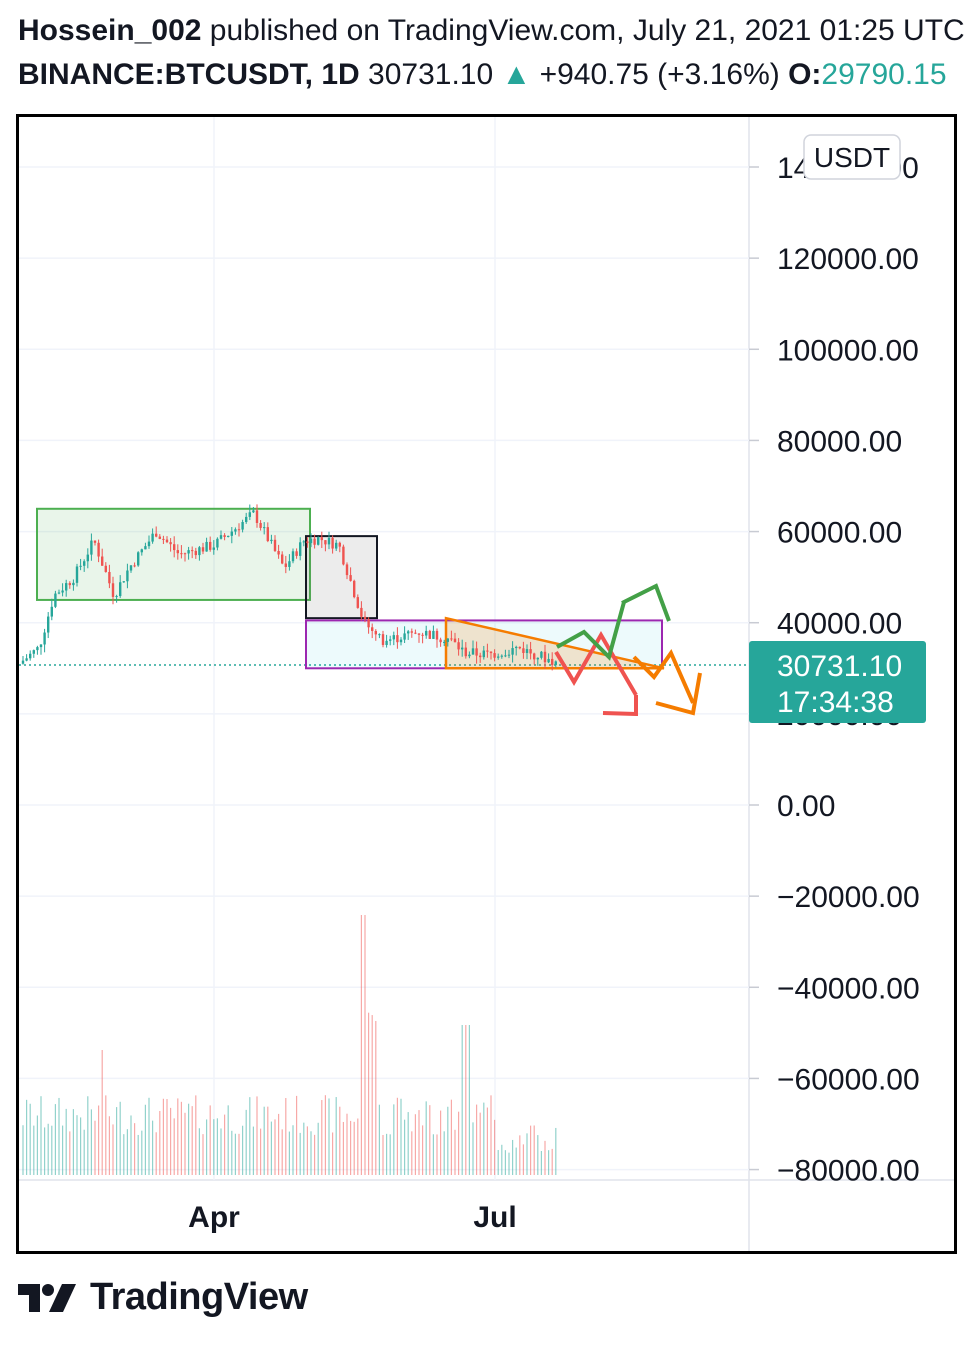  Describe the element at coordinates (620, 706) in the screenshot. I see `bearish-scenario-arrow-head` at that location.